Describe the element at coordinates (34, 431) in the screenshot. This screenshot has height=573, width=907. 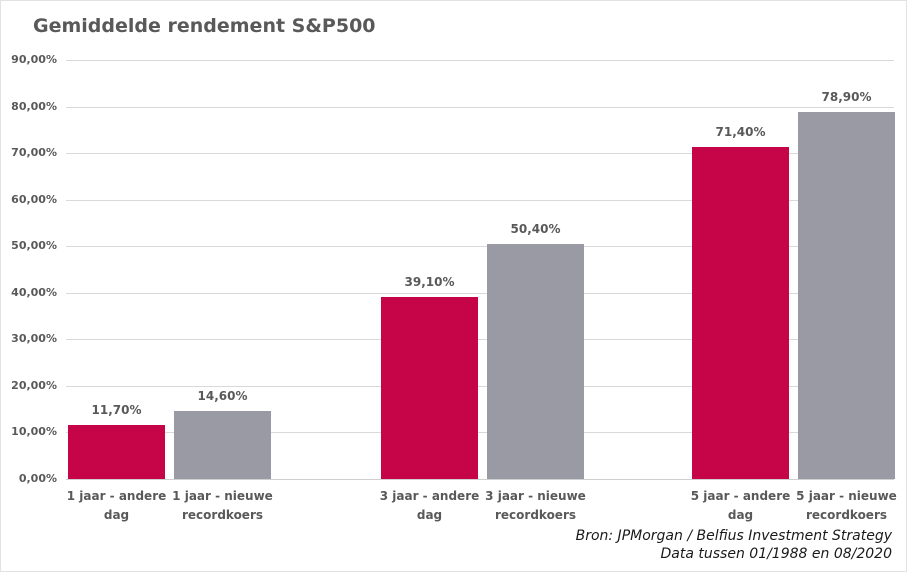
I see `y-axis-tick-label: 10,00%` at that location.